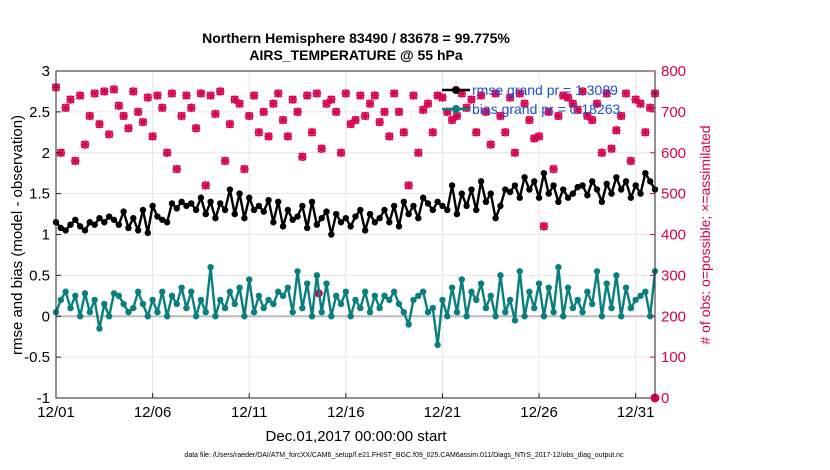  I want to click on y-axis-left-label: rmse and bias (model - observation), so click(17, 235).